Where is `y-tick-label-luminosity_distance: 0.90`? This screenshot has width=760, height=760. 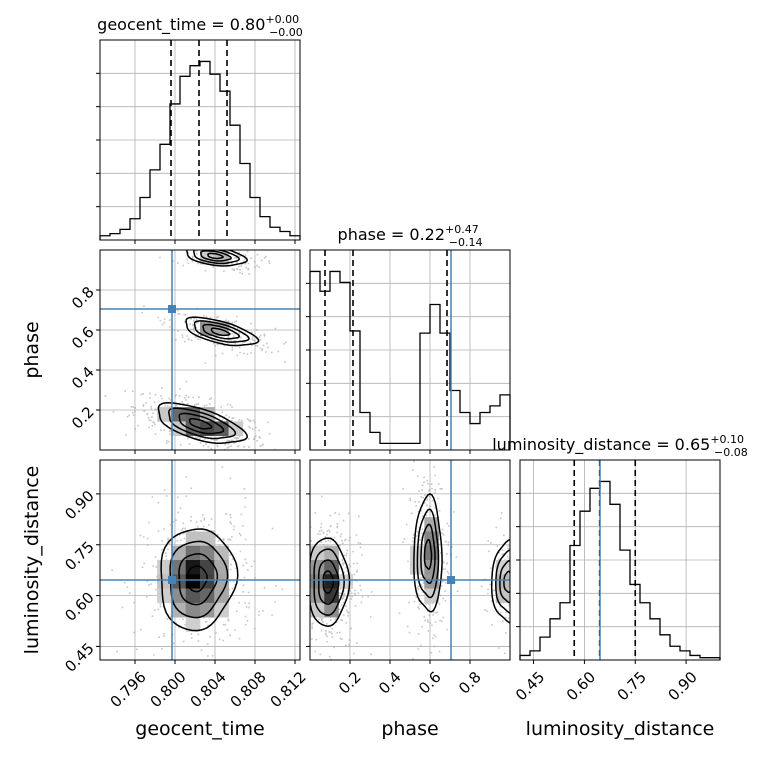 y-tick-label-luminosity_distance: 0.90 is located at coordinates (79, 505).